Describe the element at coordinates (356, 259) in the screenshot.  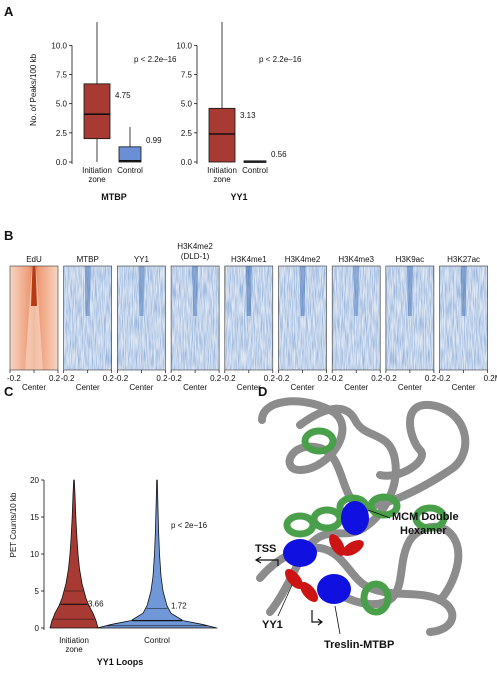
I see `heatmap-title: H3K4me3` at that location.